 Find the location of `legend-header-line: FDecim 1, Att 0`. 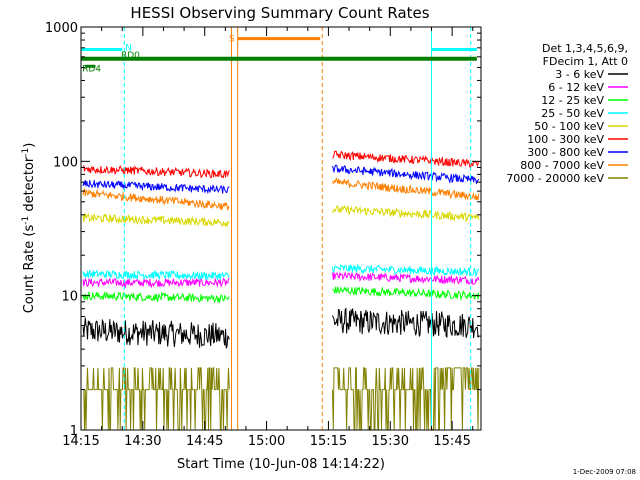

legend-header-line: FDecim 1, Att 0 is located at coordinates (585, 61).